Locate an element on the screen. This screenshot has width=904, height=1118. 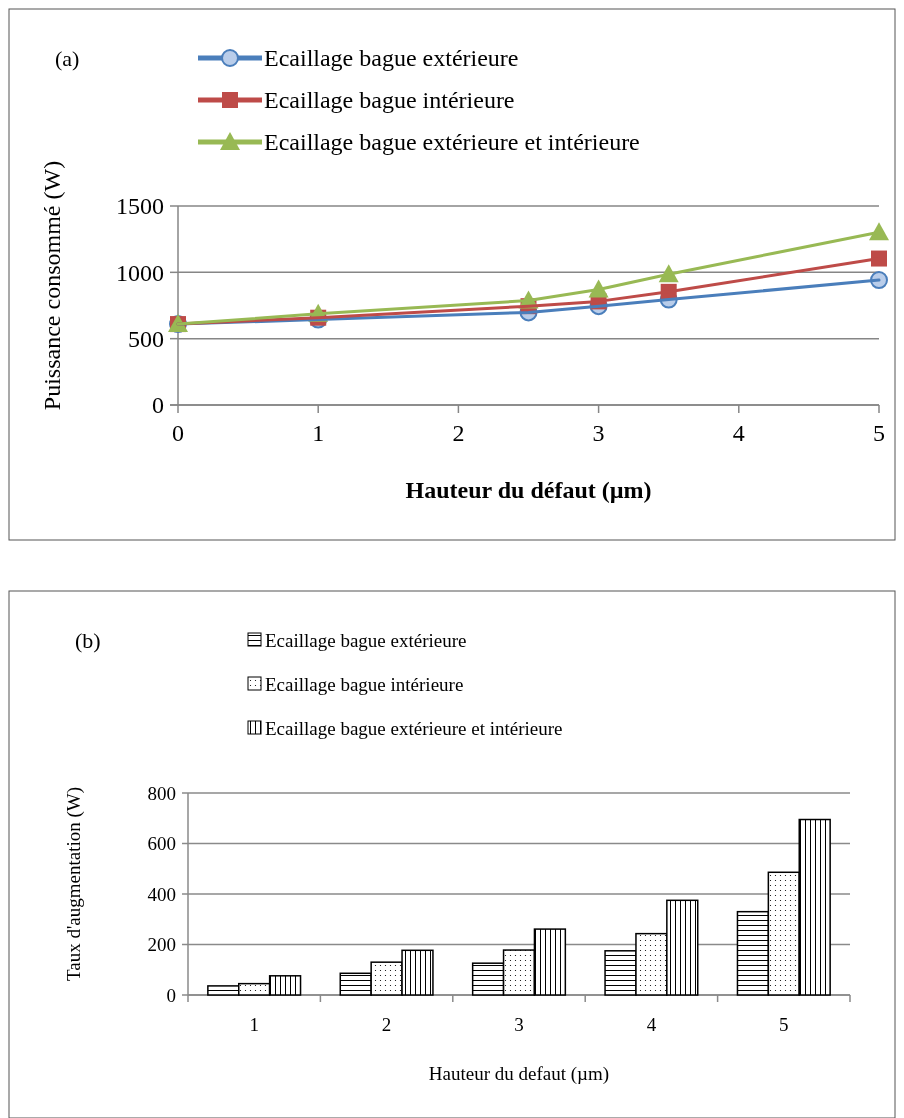
x-axis-title: Hauteur du défaut (µm) is located at coordinates (528, 490).